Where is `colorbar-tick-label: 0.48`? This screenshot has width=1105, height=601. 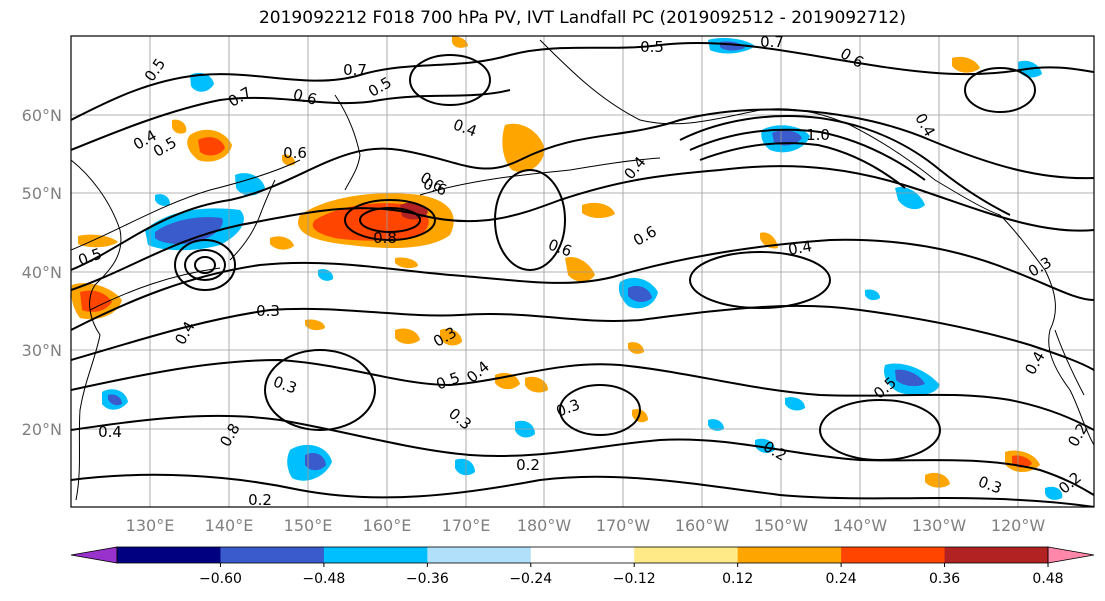
colorbar-tick-label: 0.48 is located at coordinates (1047, 579).